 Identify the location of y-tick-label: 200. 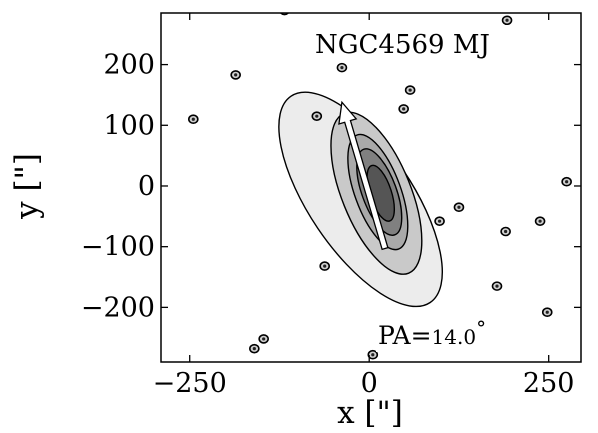
(129, 65).